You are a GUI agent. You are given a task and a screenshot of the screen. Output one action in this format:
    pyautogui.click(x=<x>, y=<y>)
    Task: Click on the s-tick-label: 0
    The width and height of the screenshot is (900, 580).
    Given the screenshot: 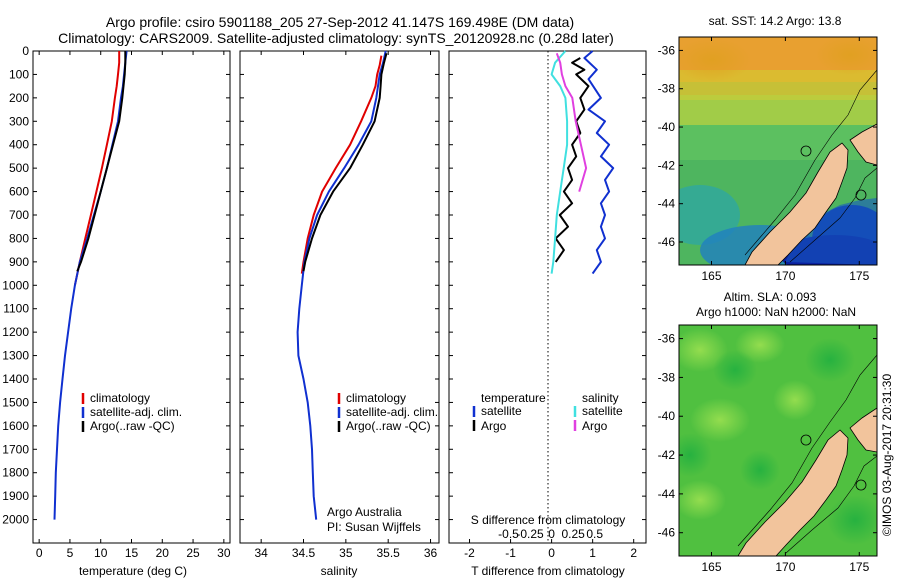 What is the action you would take?
    pyautogui.click(x=551, y=534)
    